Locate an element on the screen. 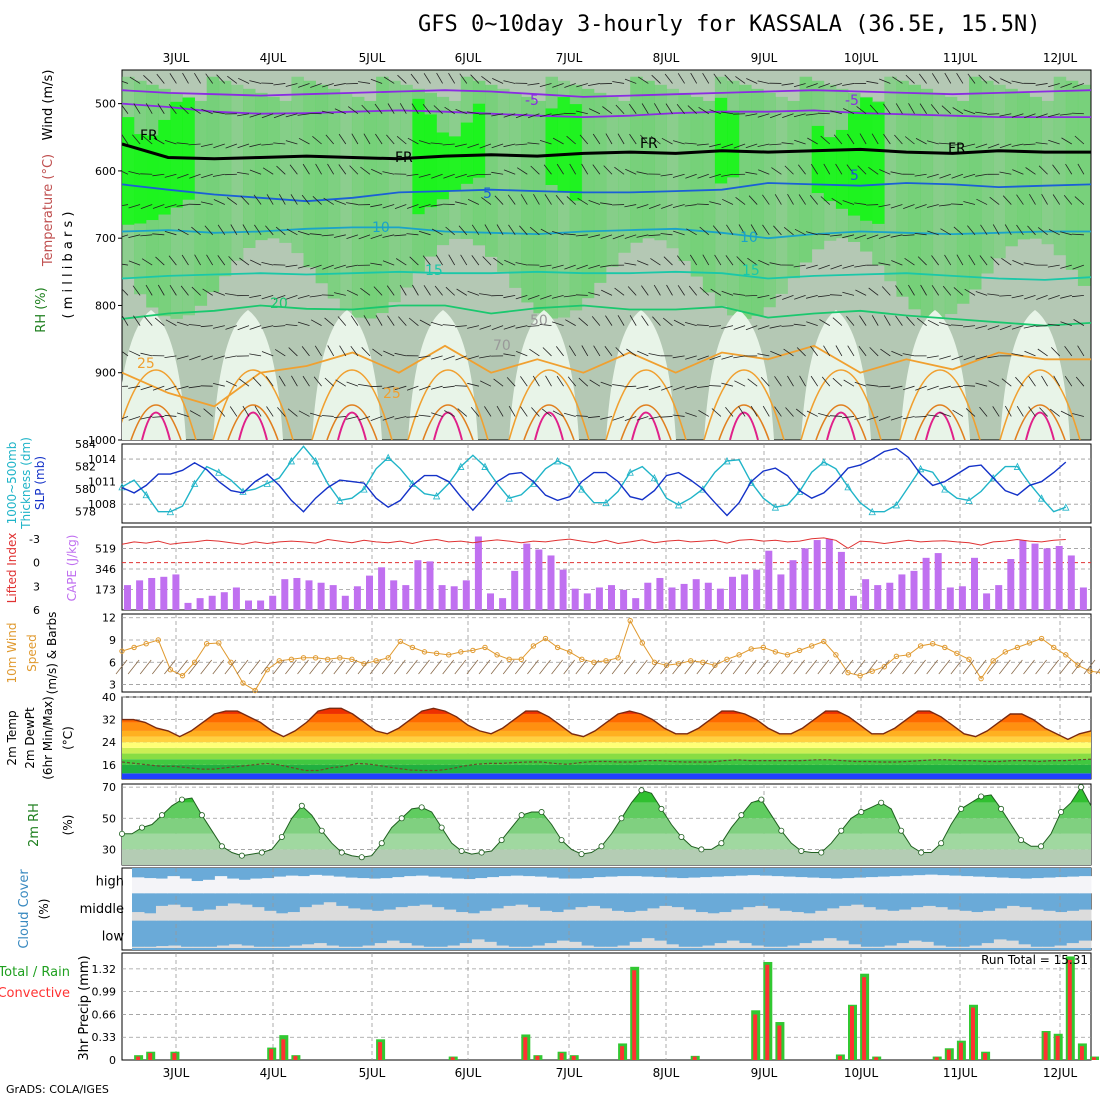  axis-title-temp-unit: (°C) is located at coordinates (68, 738).